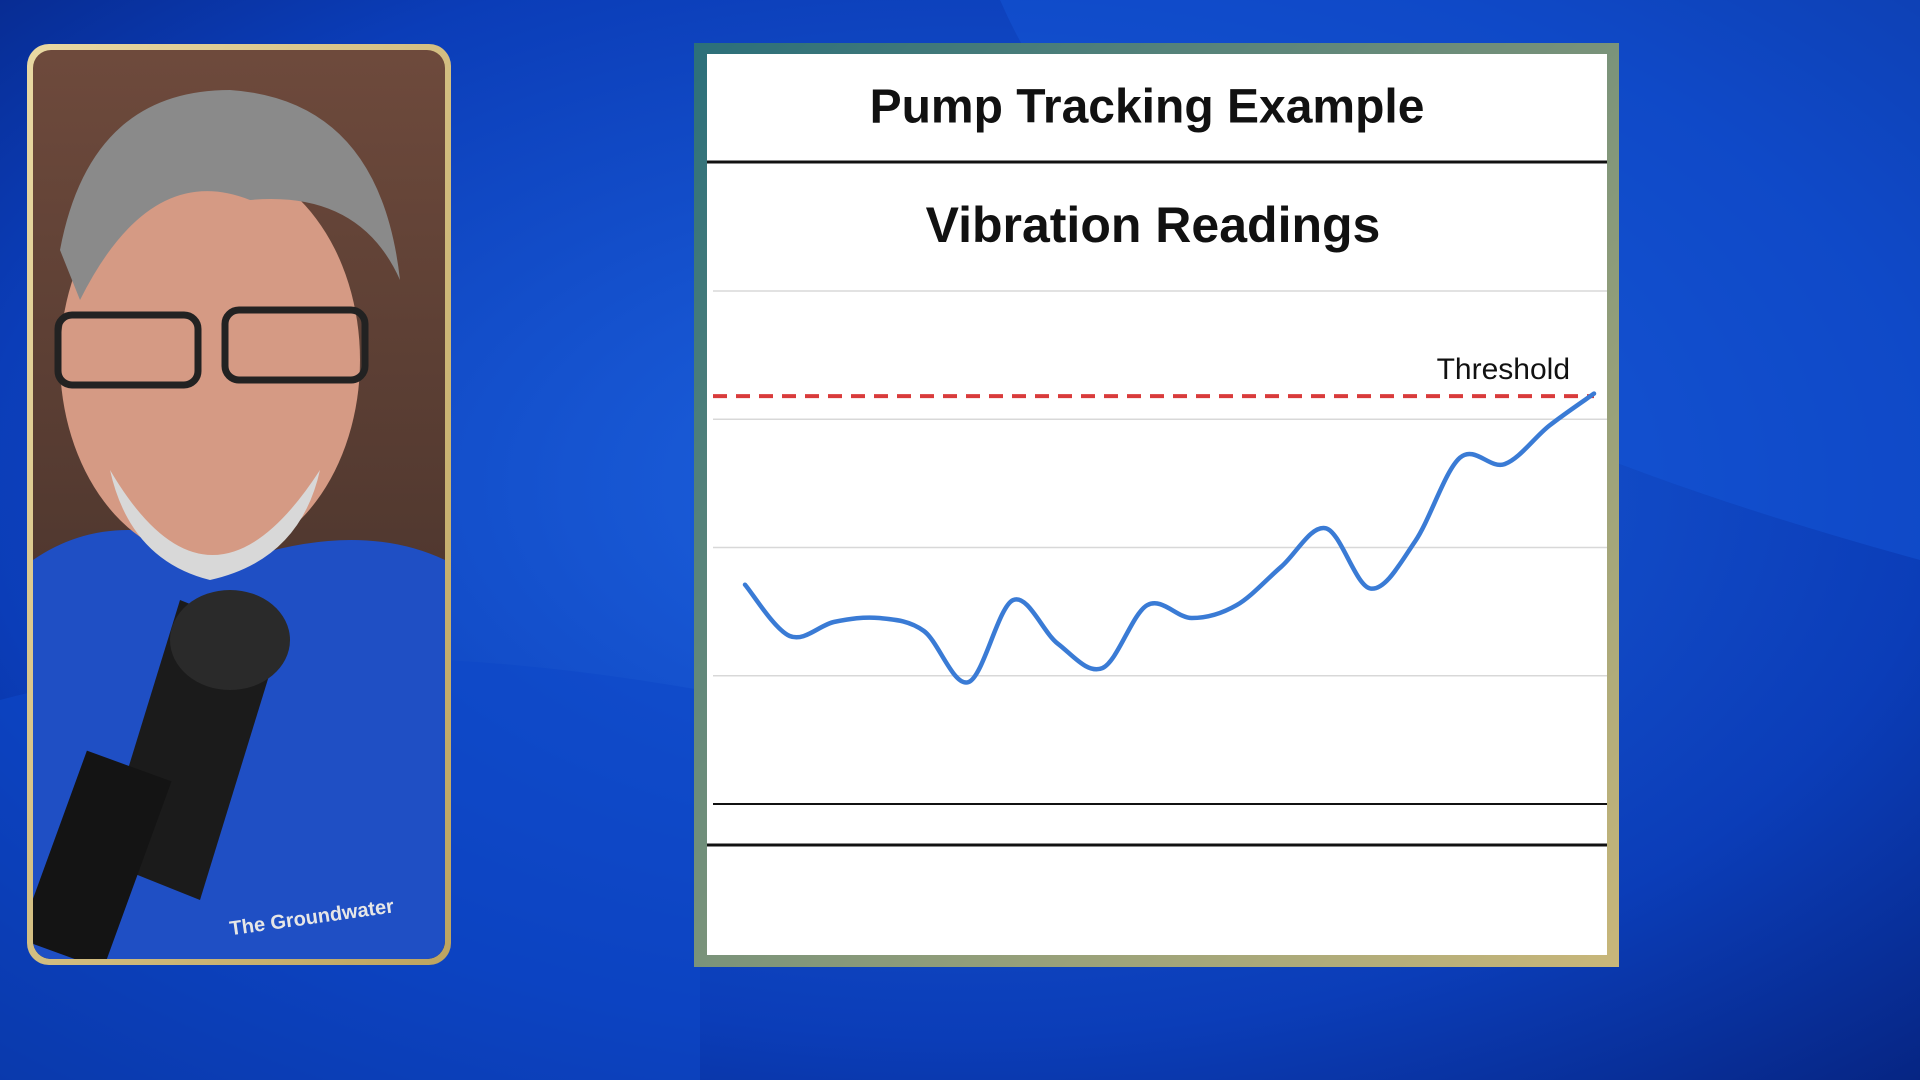 This screenshot has width=1920, height=1080. What do you see at coordinates (1169, 538) in the screenshot?
I see `line` at bounding box center [1169, 538].